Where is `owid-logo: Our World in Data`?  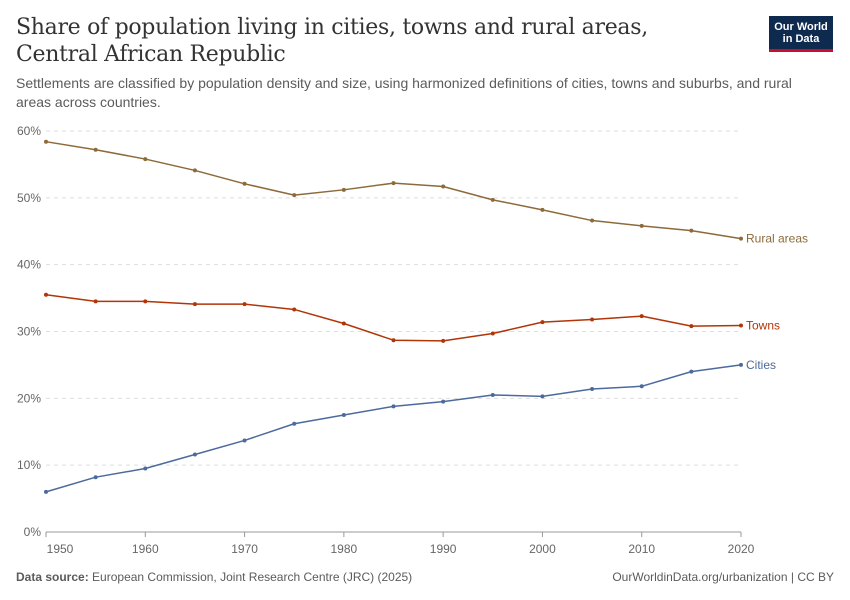
owid-logo: Our World in Data is located at coordinates (801, 34).